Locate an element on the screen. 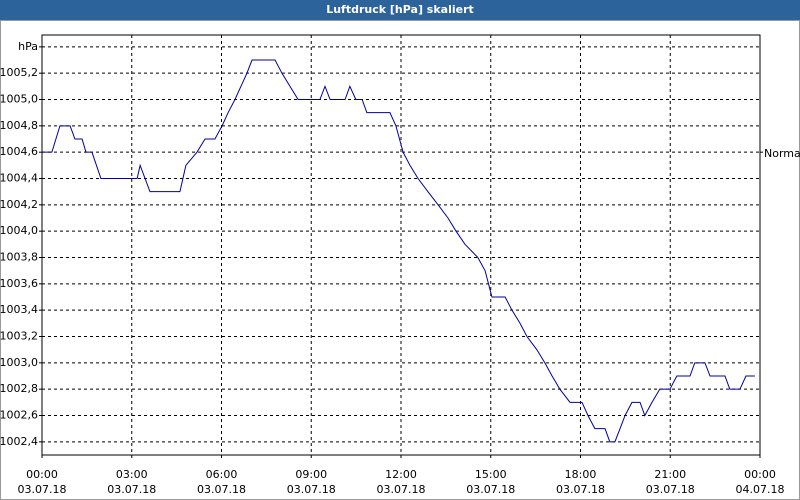 This screenshot has width=800, height=500. y-tick-label: 1005,2 is located at coordinates (19, 72).